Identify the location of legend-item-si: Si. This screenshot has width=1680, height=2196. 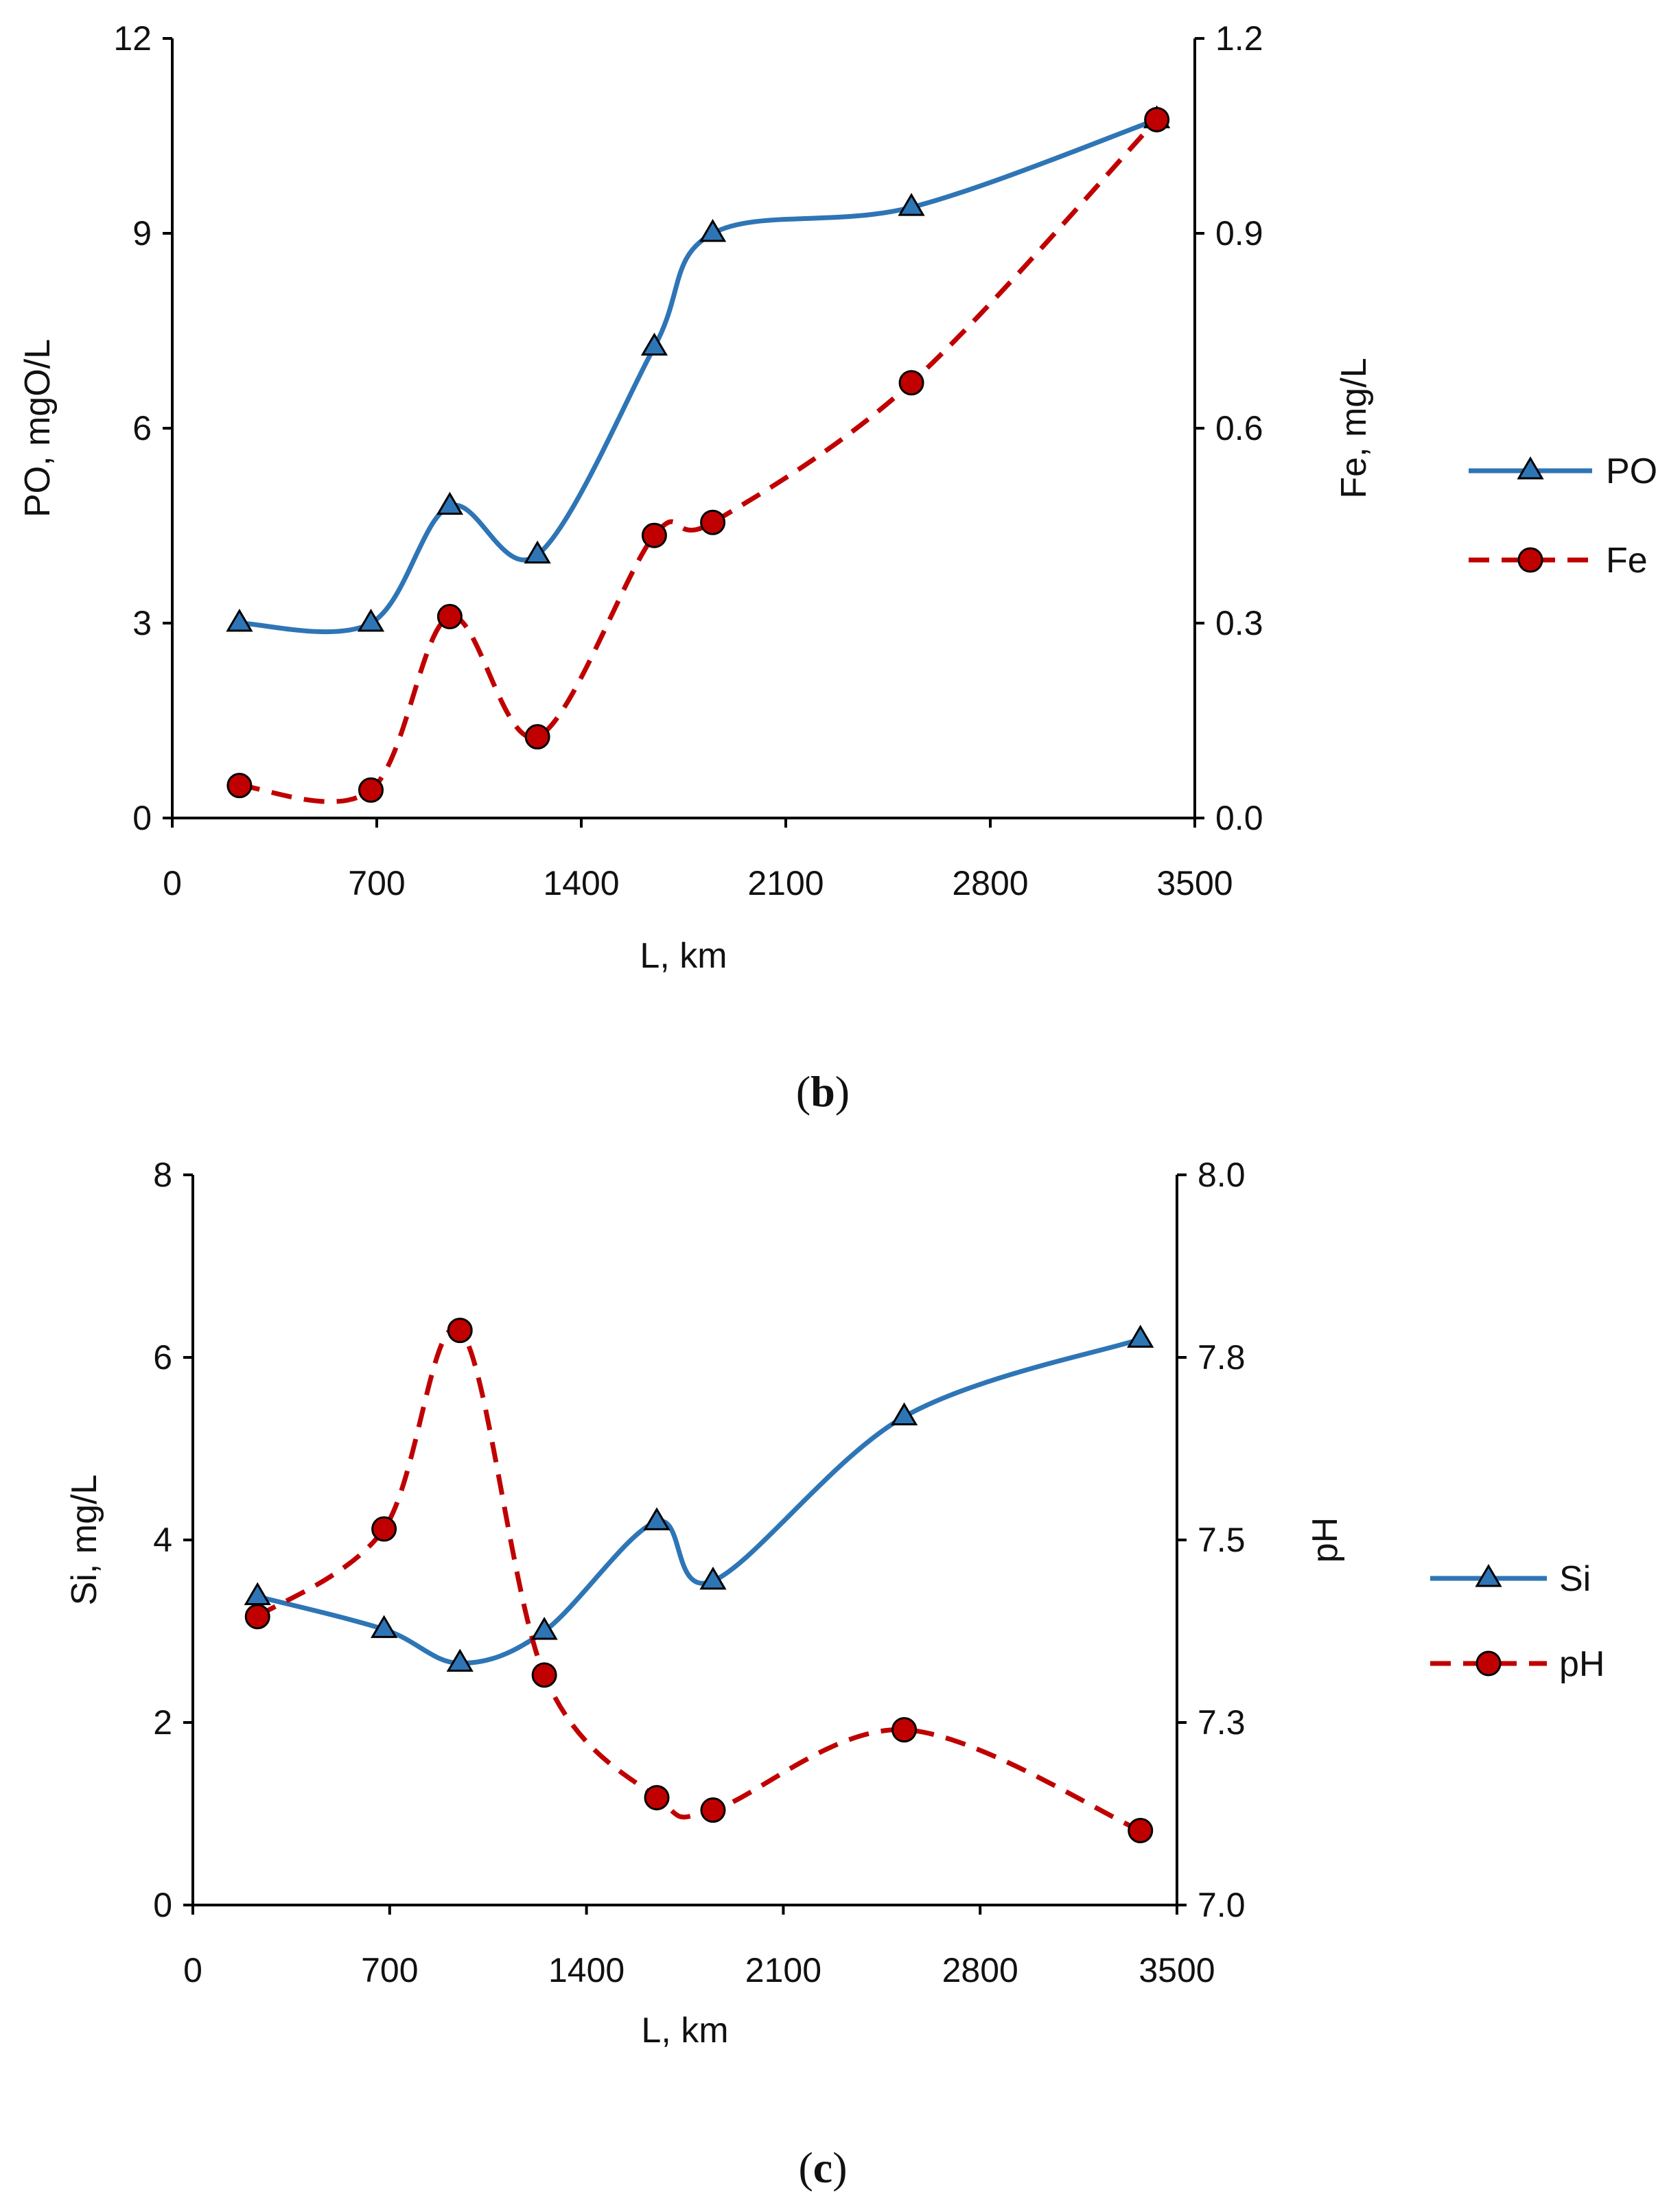
(1510, 1579).